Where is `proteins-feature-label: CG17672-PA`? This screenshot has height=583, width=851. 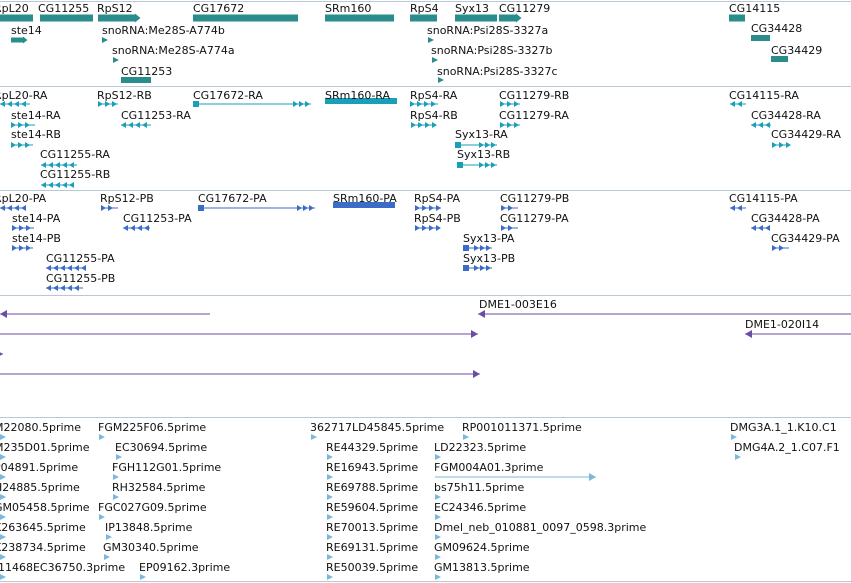 proteins-feature-label: CG17672-PA is located at coordinates (232, 198).